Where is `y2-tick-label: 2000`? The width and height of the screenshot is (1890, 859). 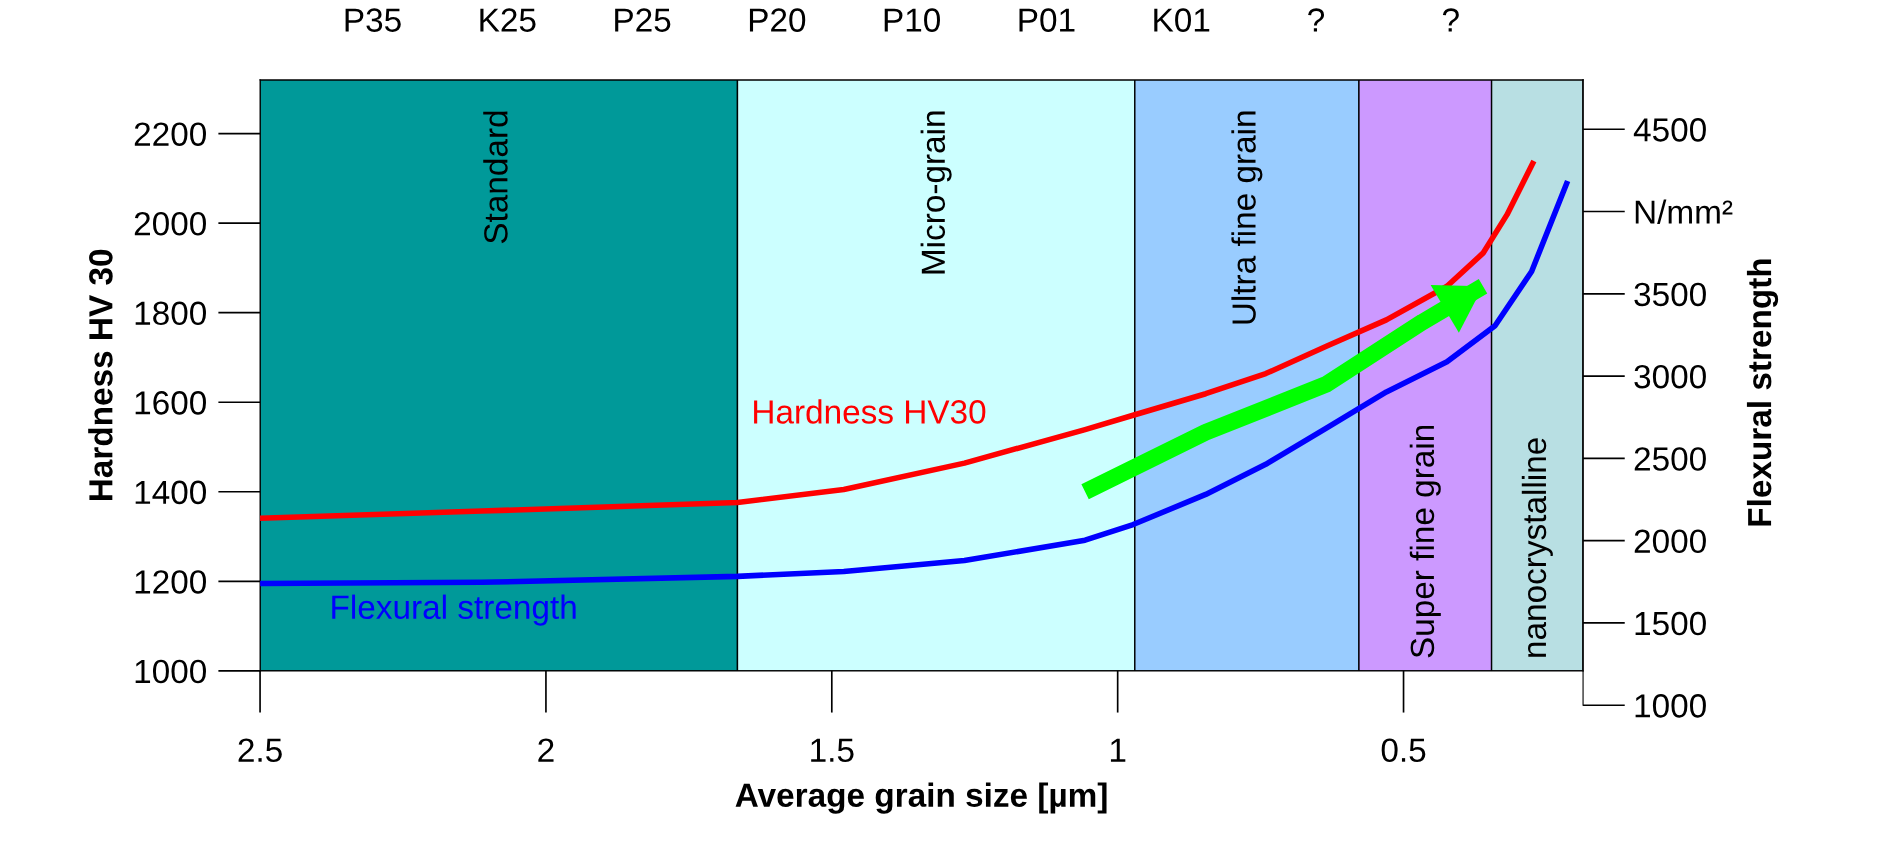
y2-tick-label: 2000 is located at coordinates (1670, 541).